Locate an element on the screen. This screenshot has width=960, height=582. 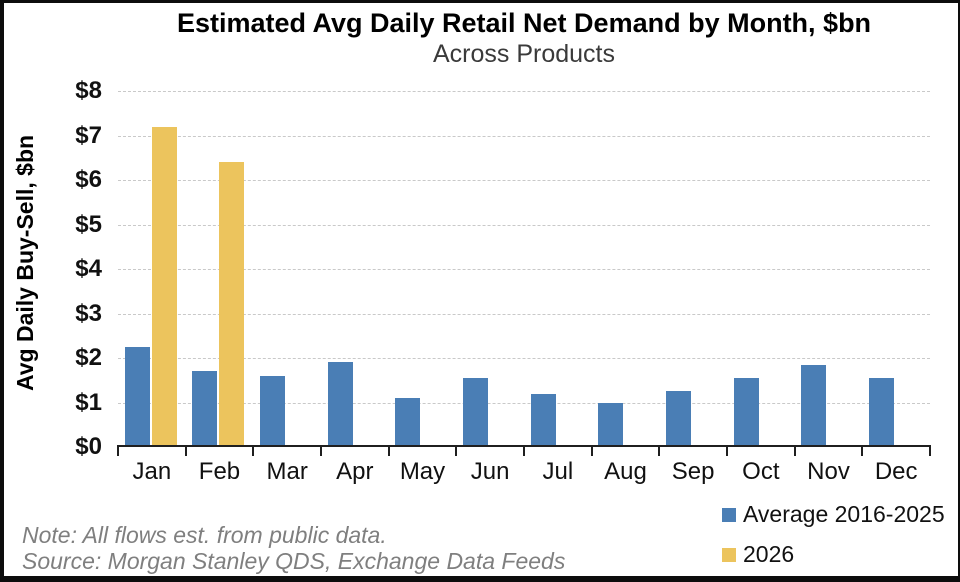
bar-mar-average is located at coordinates (272, 411).